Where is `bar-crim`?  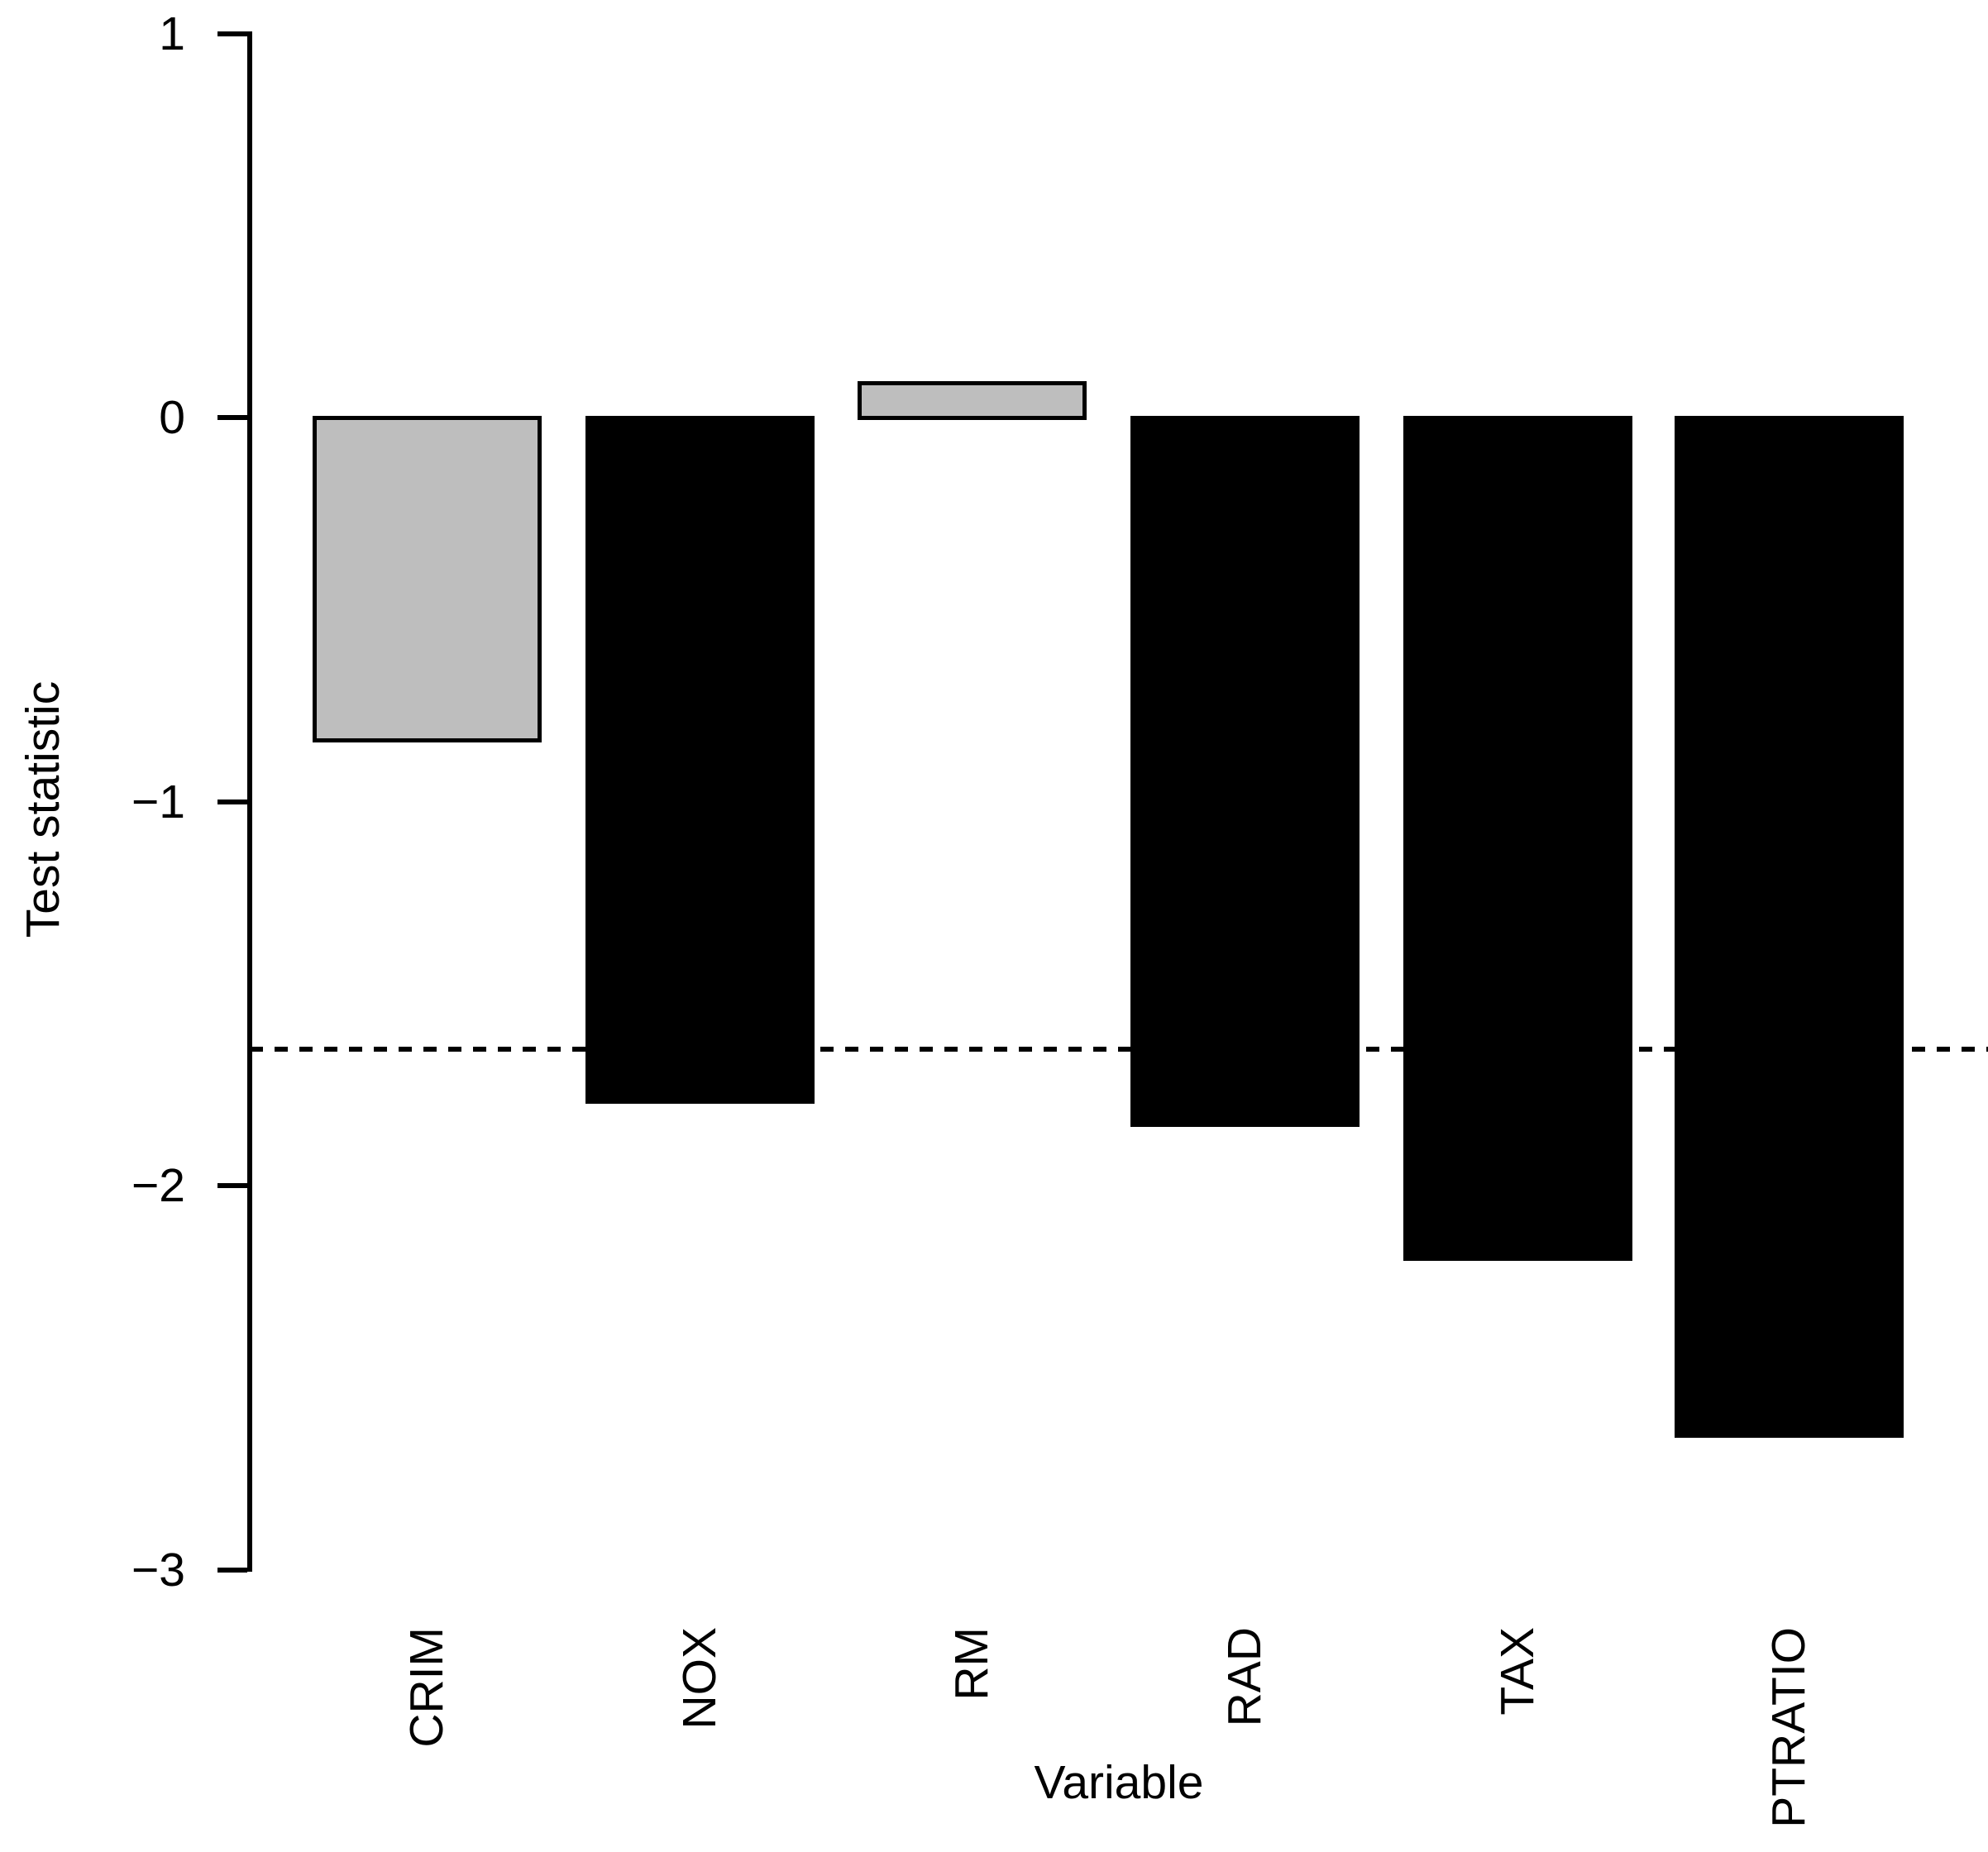 bar-crim is located at coordinates (427, 579).